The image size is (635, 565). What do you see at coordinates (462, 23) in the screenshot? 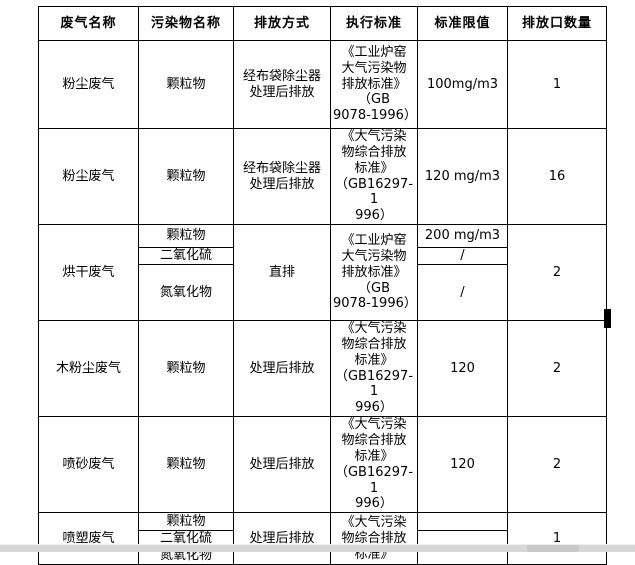
I see `col-header-standard-limit: 标准限值` at bounding box center [462, 23].